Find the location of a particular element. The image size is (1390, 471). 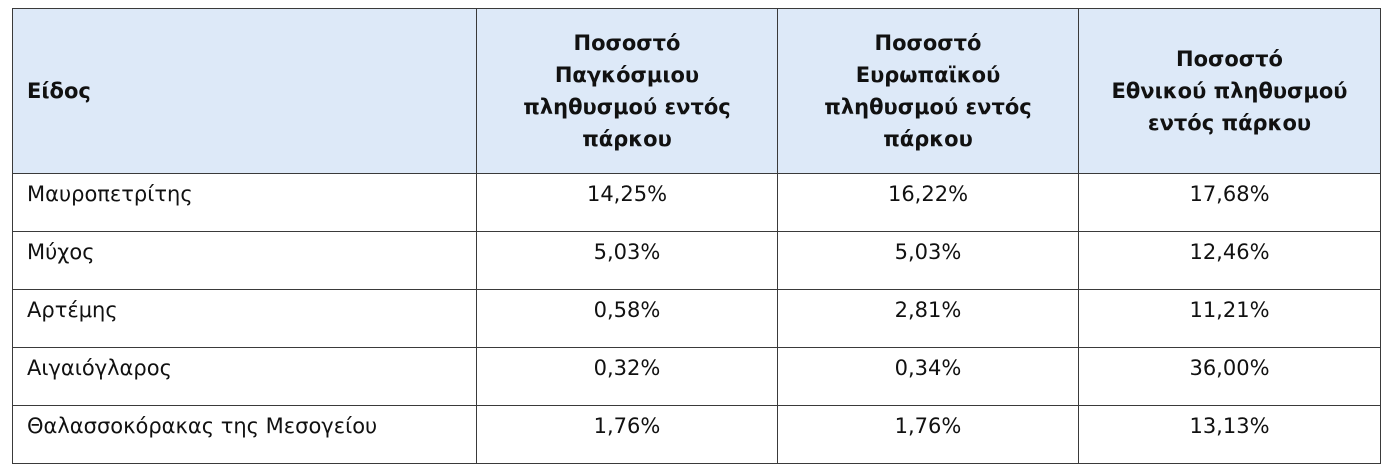

species-cell: Αρτέμης is located at coordinates (244, 318).